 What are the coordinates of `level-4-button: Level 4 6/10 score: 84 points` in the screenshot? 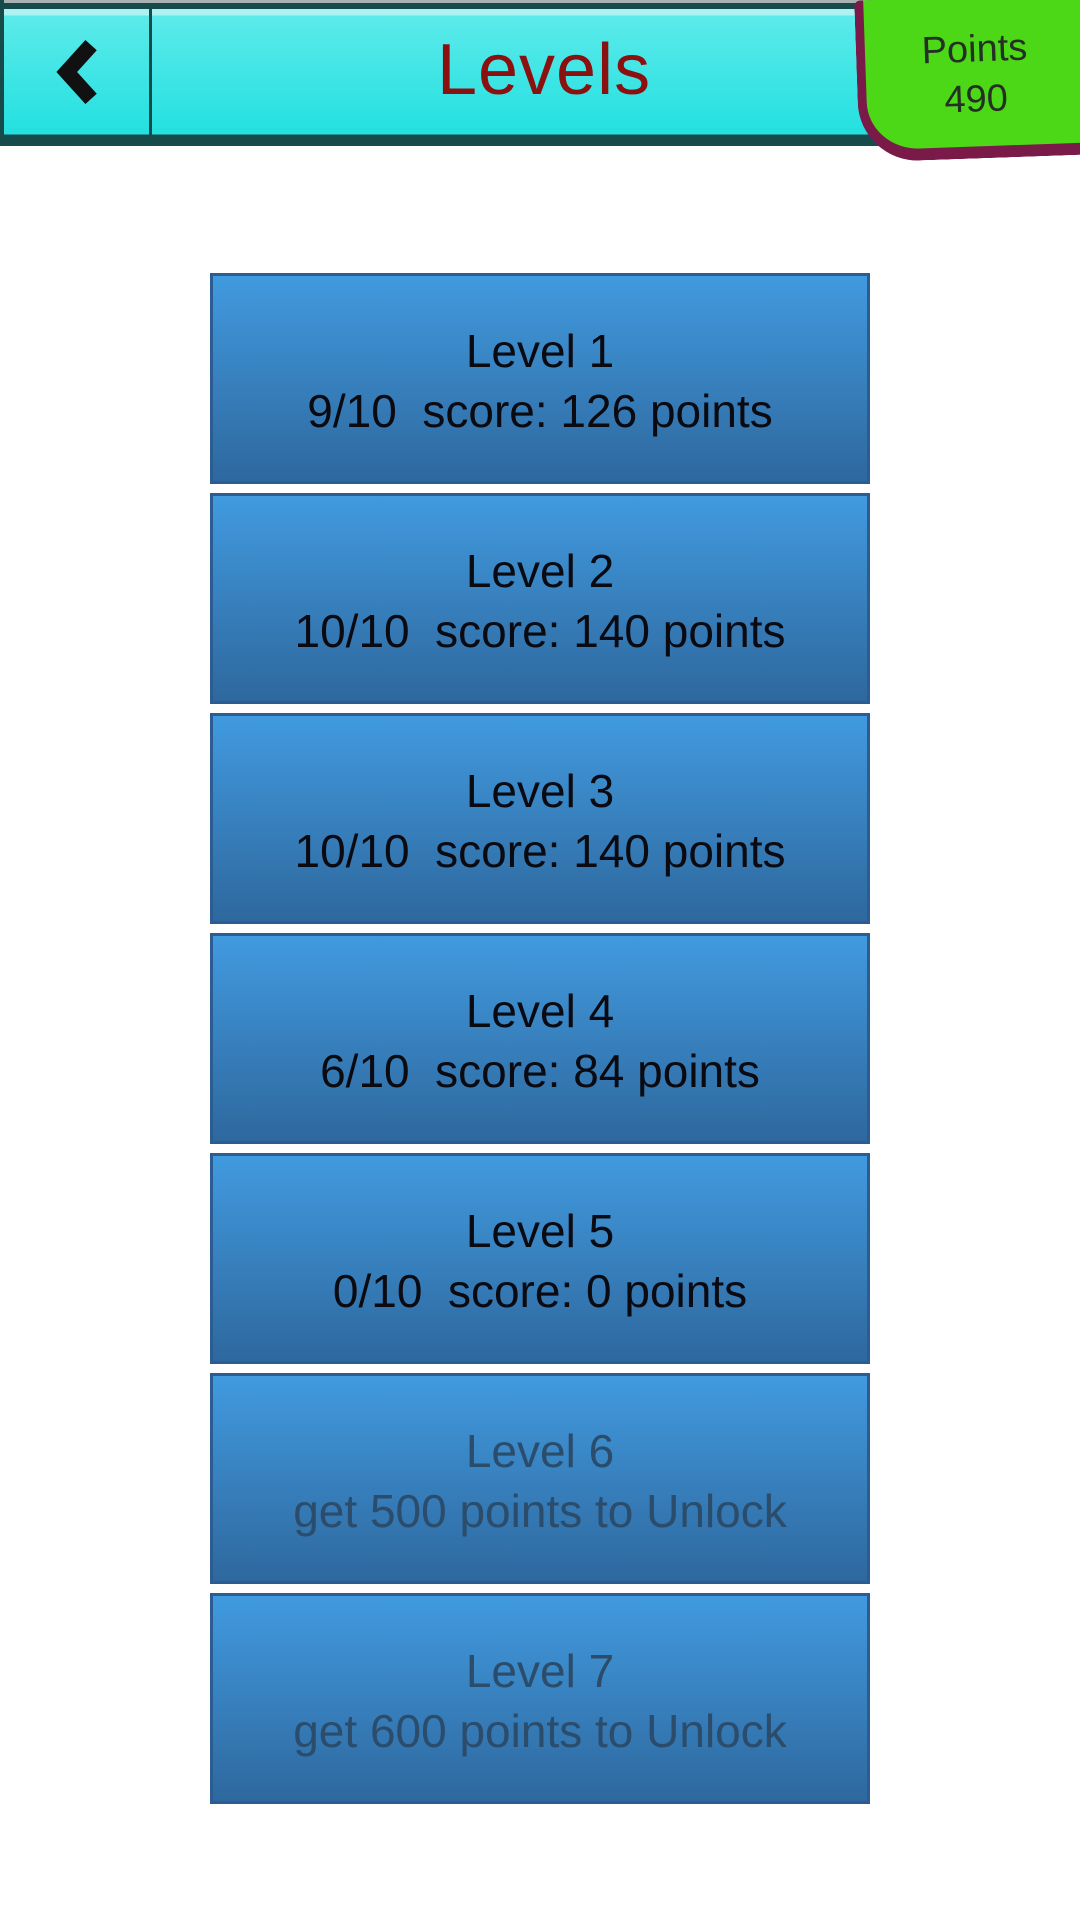 It's located at (540, 1038).